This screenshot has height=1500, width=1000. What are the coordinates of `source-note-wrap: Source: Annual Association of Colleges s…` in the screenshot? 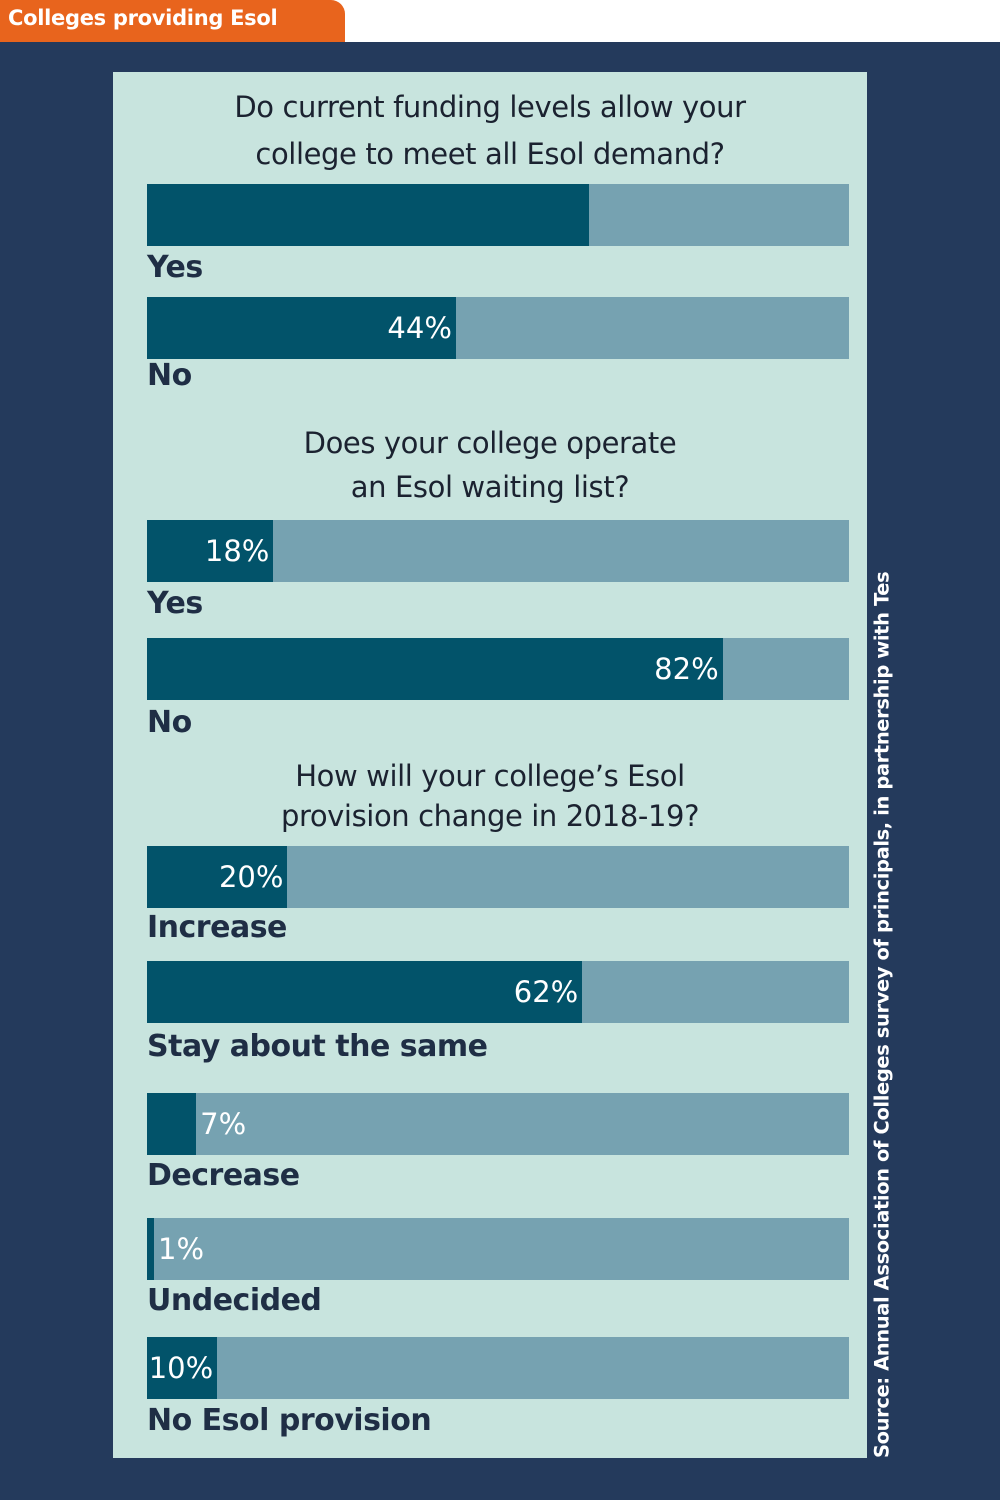 It's located at (882, 1014).